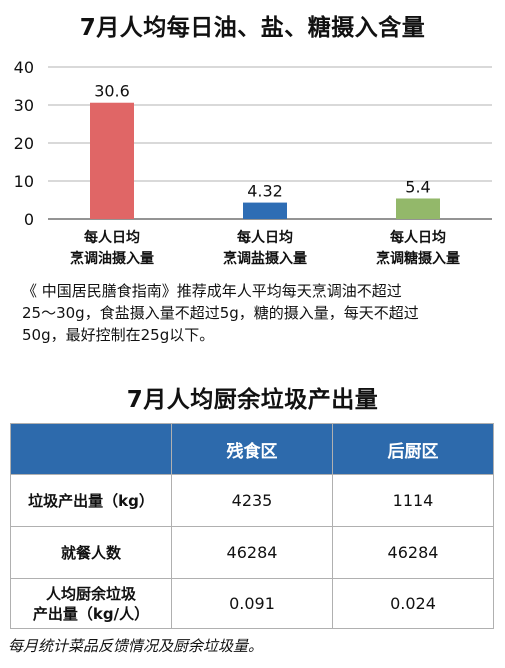 The width and height of the screenshot is (505, 668). I want to click on row-label-per-capita: 人均厨余垃圾 产出量（kg/人）, so click(91, 603).